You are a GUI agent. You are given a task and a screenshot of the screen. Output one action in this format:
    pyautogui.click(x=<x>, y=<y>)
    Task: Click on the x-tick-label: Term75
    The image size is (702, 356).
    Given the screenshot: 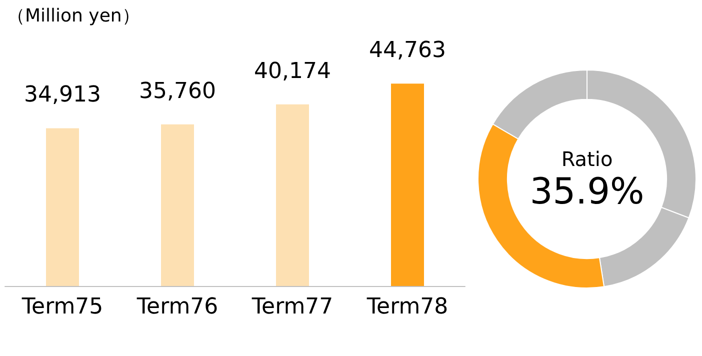 What is the action you would take?
    pyautogui.click(x=62, y=307)
    